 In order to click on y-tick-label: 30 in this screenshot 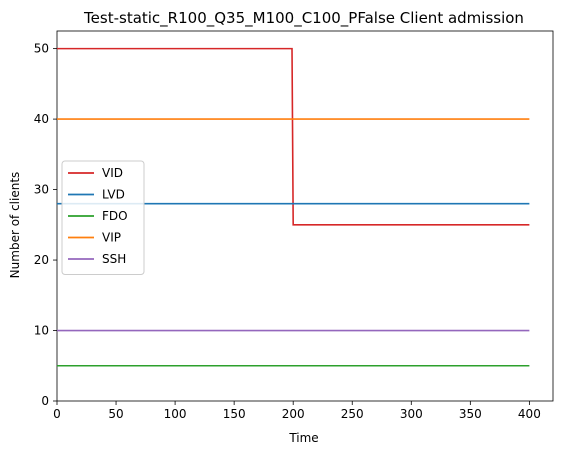, I will do `click(41, 190)`.